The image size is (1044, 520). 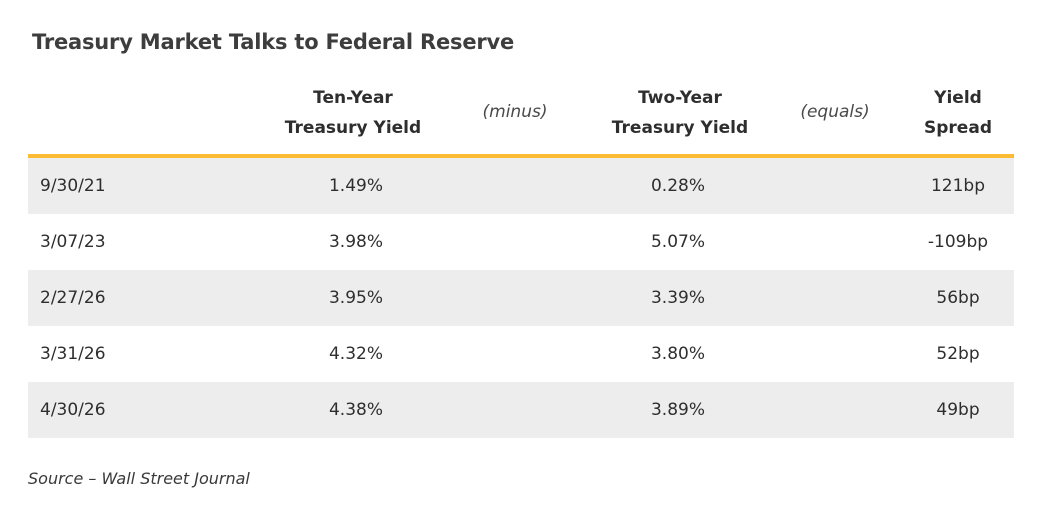 What do you see at coordinates (958, 186) in the screenshot?
I see `cell-spread: 121bp` at bounding box center [958, 186].